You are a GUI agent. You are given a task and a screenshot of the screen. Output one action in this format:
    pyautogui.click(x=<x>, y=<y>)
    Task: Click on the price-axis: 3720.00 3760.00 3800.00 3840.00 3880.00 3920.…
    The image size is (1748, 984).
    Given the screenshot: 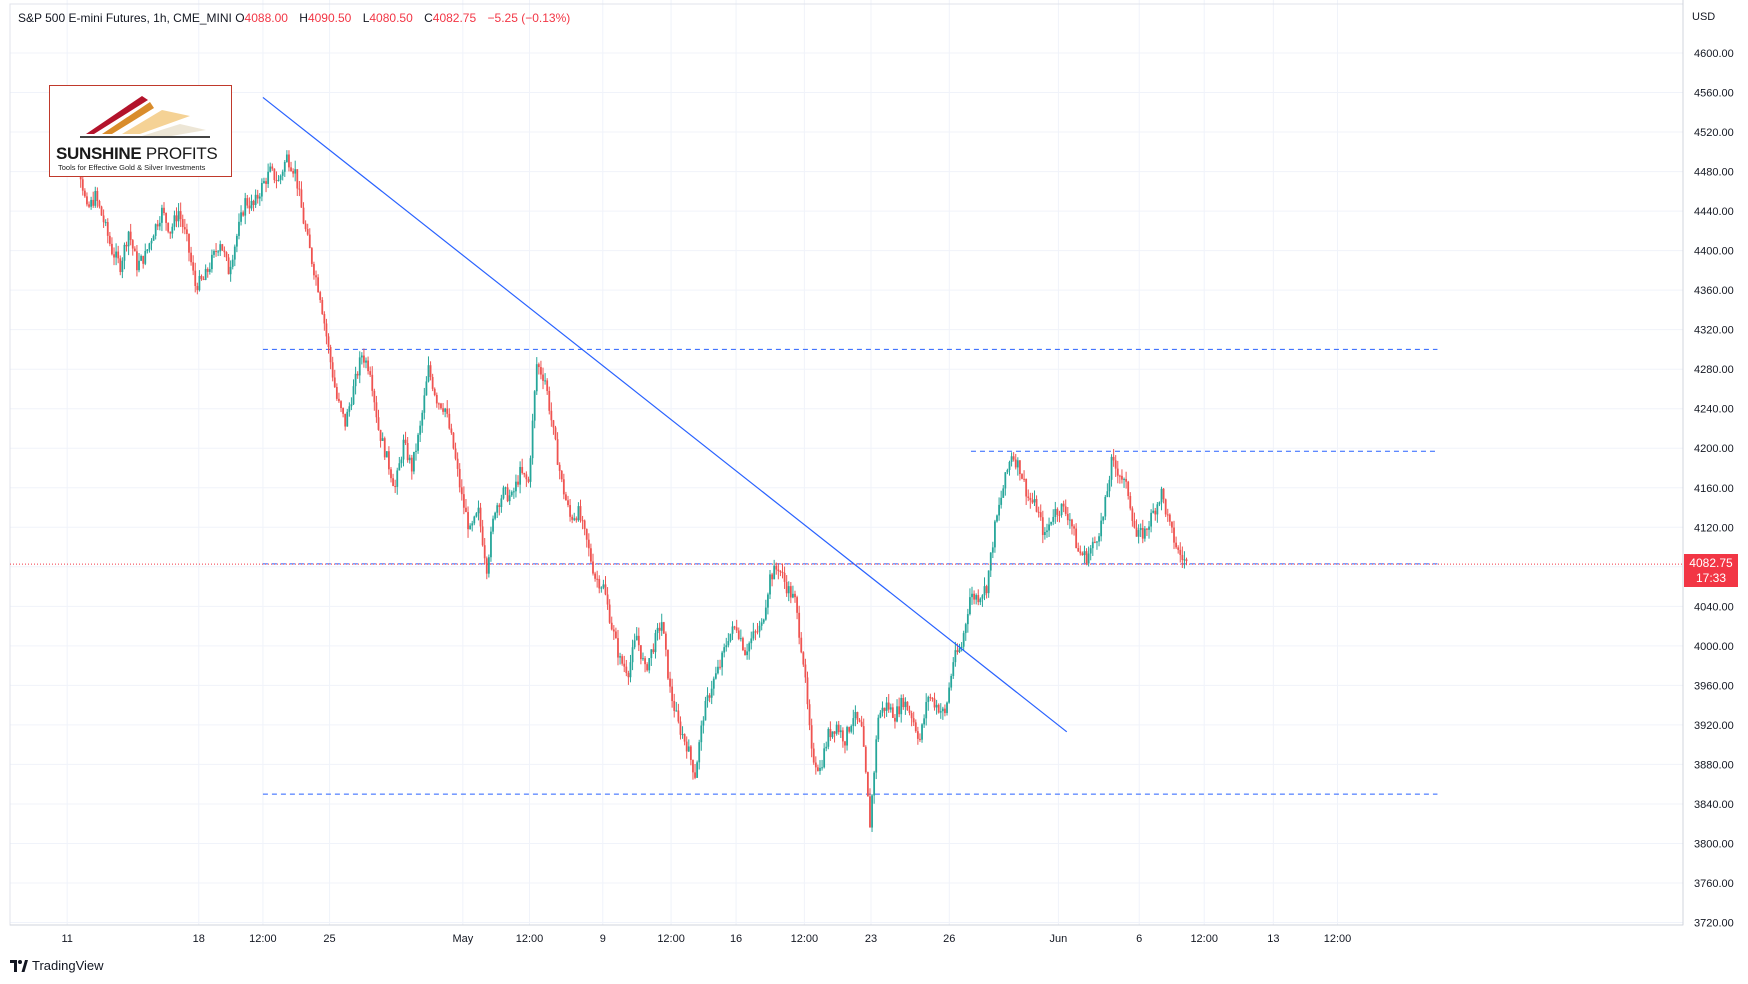 What is the action you would take?
    pyautogui.click(x=1708, y=465)
    